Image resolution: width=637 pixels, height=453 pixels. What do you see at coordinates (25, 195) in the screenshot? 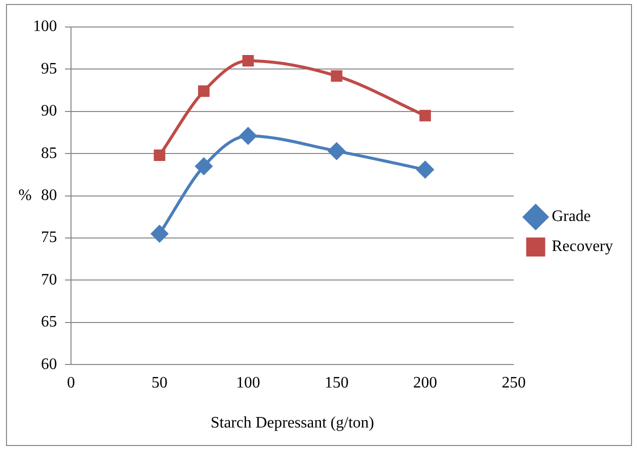
I see `y-axis-title: %` at bounding box center [25, 195].